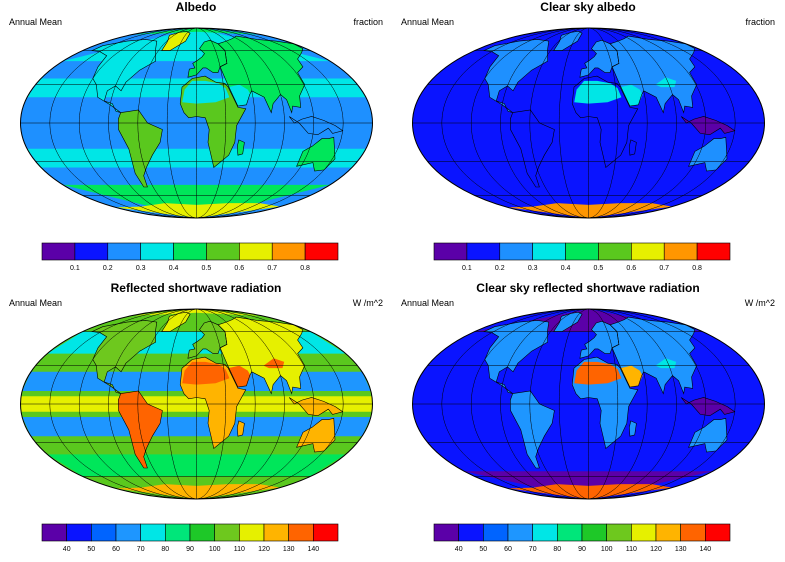  I want to click on colorbar-clear-sky-albedo: 0.1 0.2 0.3 0.4 0.5 0.6 0.7 0.8, so click(582, 257).